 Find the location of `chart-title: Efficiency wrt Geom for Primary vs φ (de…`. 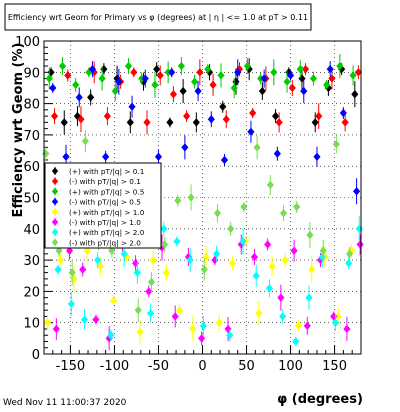

chart-title: Efficiency wrt Geom for Primary vs φ (de… is located at coordinates (158, 17).